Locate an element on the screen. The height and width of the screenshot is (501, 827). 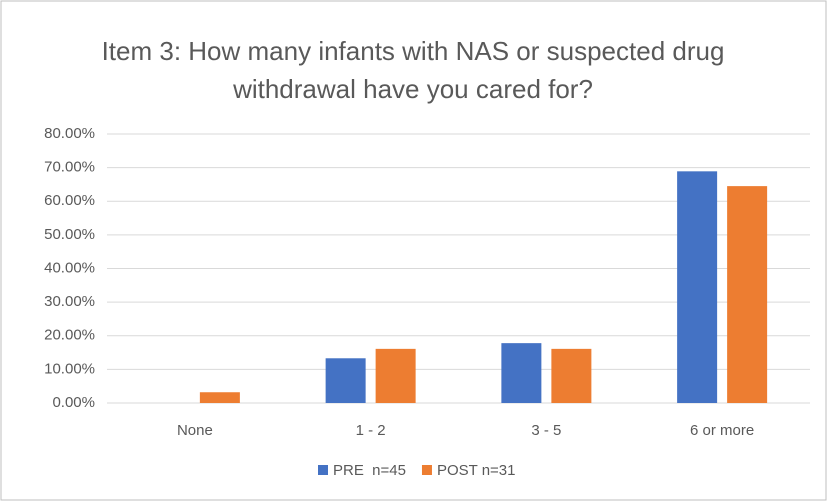
y-tick-label: 80.00% is located at coordinates (69, 133).